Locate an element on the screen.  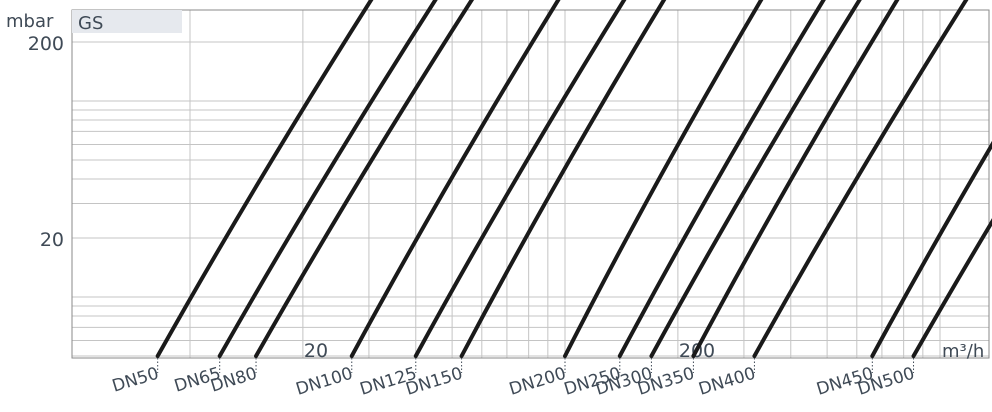
series-line-dn500 is located at coordinates (951, 288).